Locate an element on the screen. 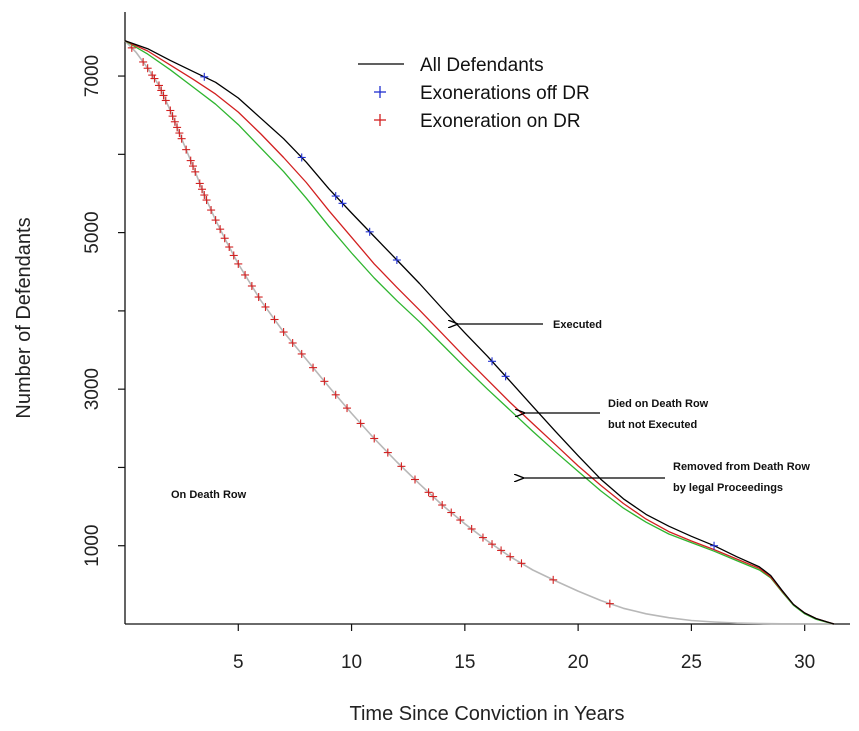 This screenshot has height=731, width=859. y-axis-title: Number of Defendants is located at coordinates (24, 317).